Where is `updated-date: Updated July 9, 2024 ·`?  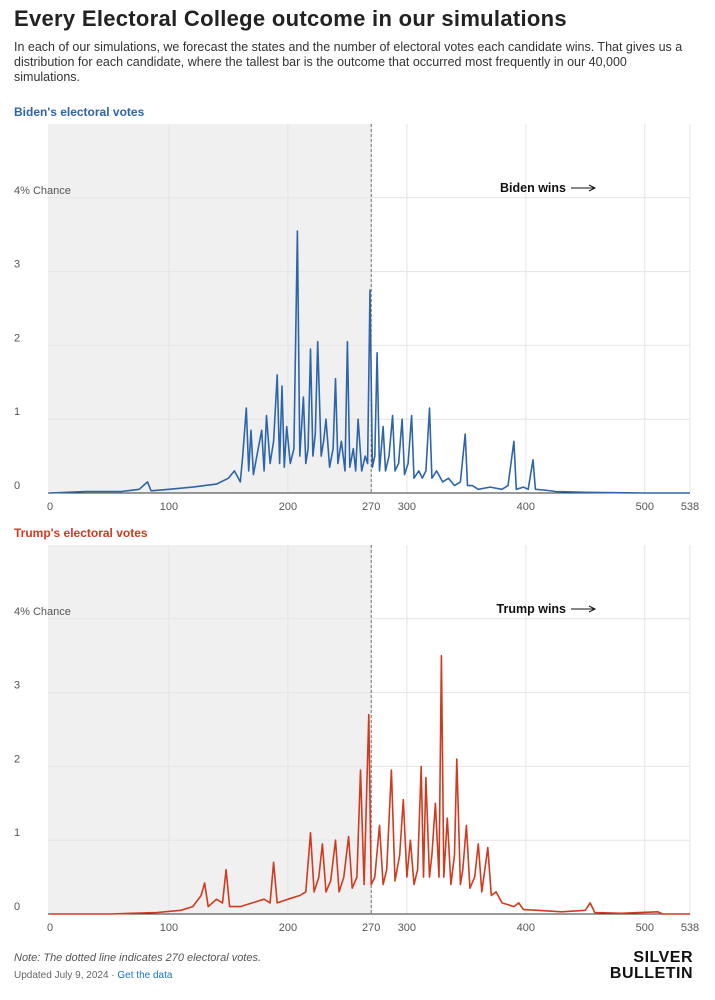
updated-date: Updated July 9, 2024 · is located at coordinates (66, 975).